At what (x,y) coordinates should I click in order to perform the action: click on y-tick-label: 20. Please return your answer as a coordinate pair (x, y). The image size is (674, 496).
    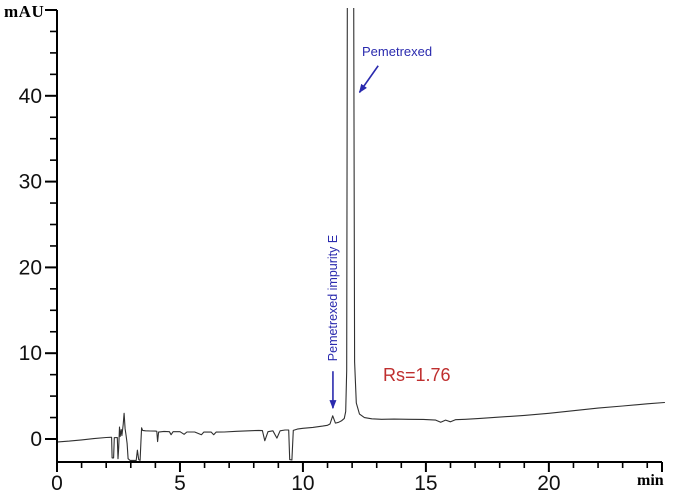
    Looking at the image, I should click on (30, 267).